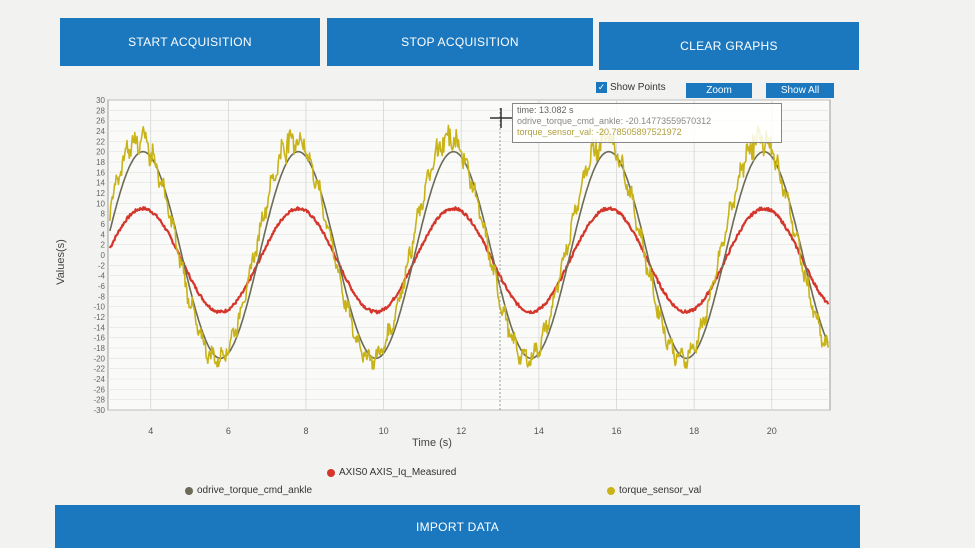 The height and width of the screenshot is (548, 975). What do you see at coordinates (305, 431) in the screenshot?
I see `x-tick-label: 8` at bounding box center [305, 431].